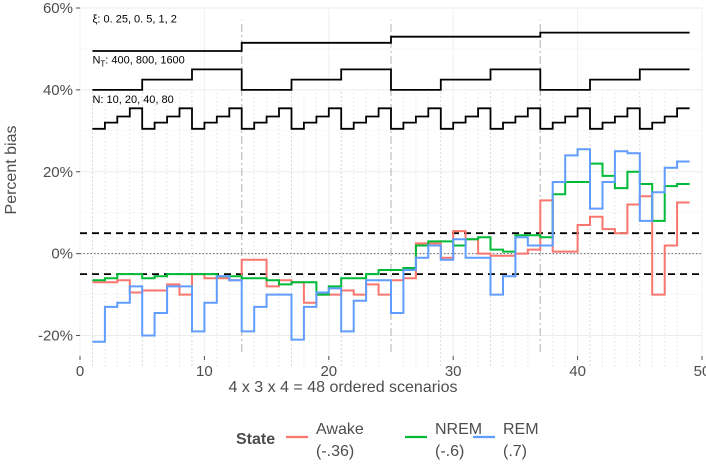 Image resolution: width=706 pixels, height=471 pixels. Describe the element at coordinates (453, 371) in the screenshot. I see `x-tick-label: 30` at that location.